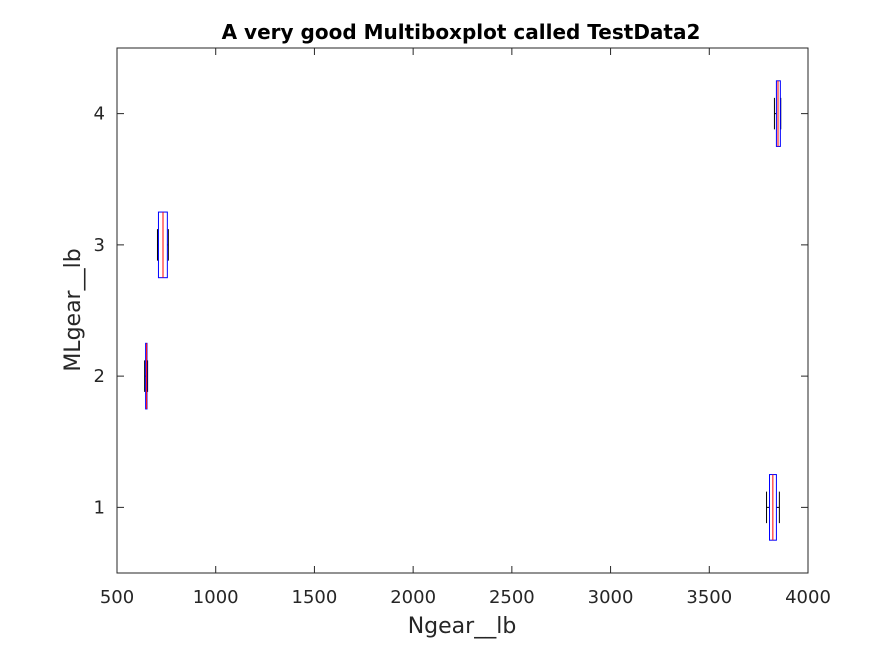  What do you see at coordinates (117, 597) in the screenshot?
I see `x-tick-label: 500` at bounding box center [117, 597].